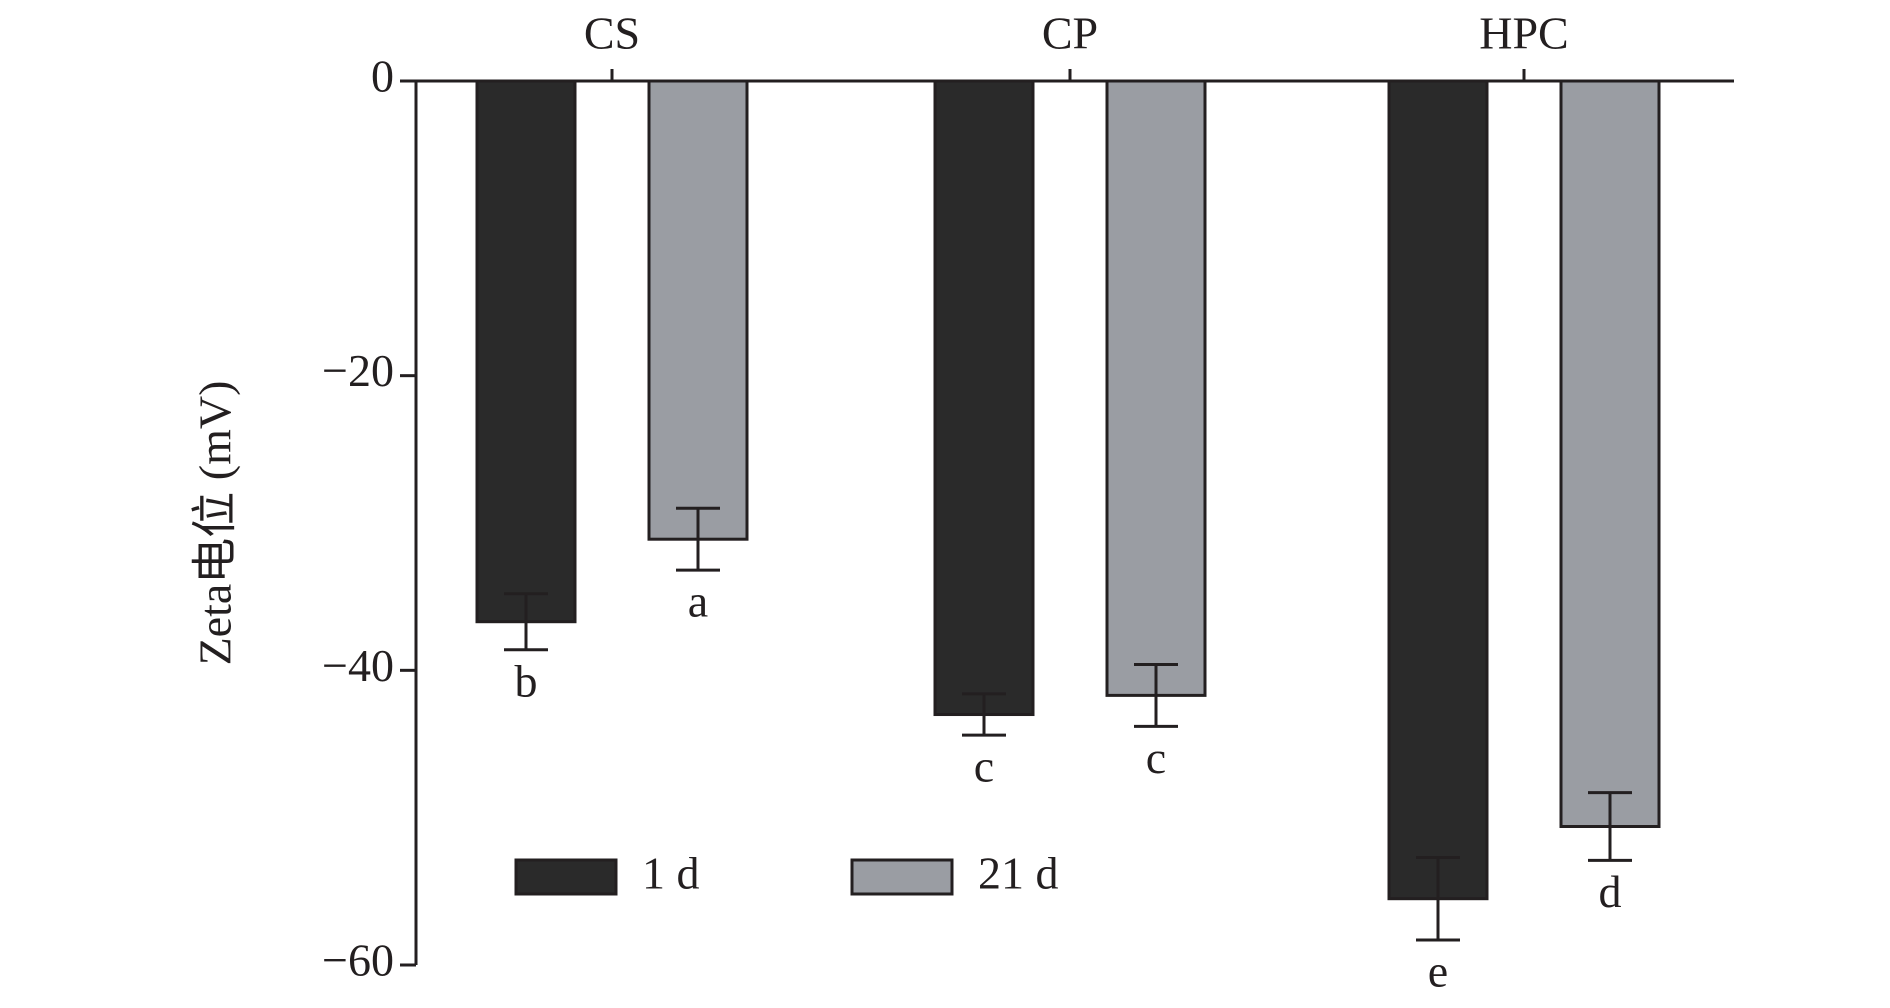 The height and width of the screenshot is (1008, 1890). What do you see at coordinates (1438, 971) in the screenshot?
I see `significance-letter: e` at bounding box center [1438, 971].